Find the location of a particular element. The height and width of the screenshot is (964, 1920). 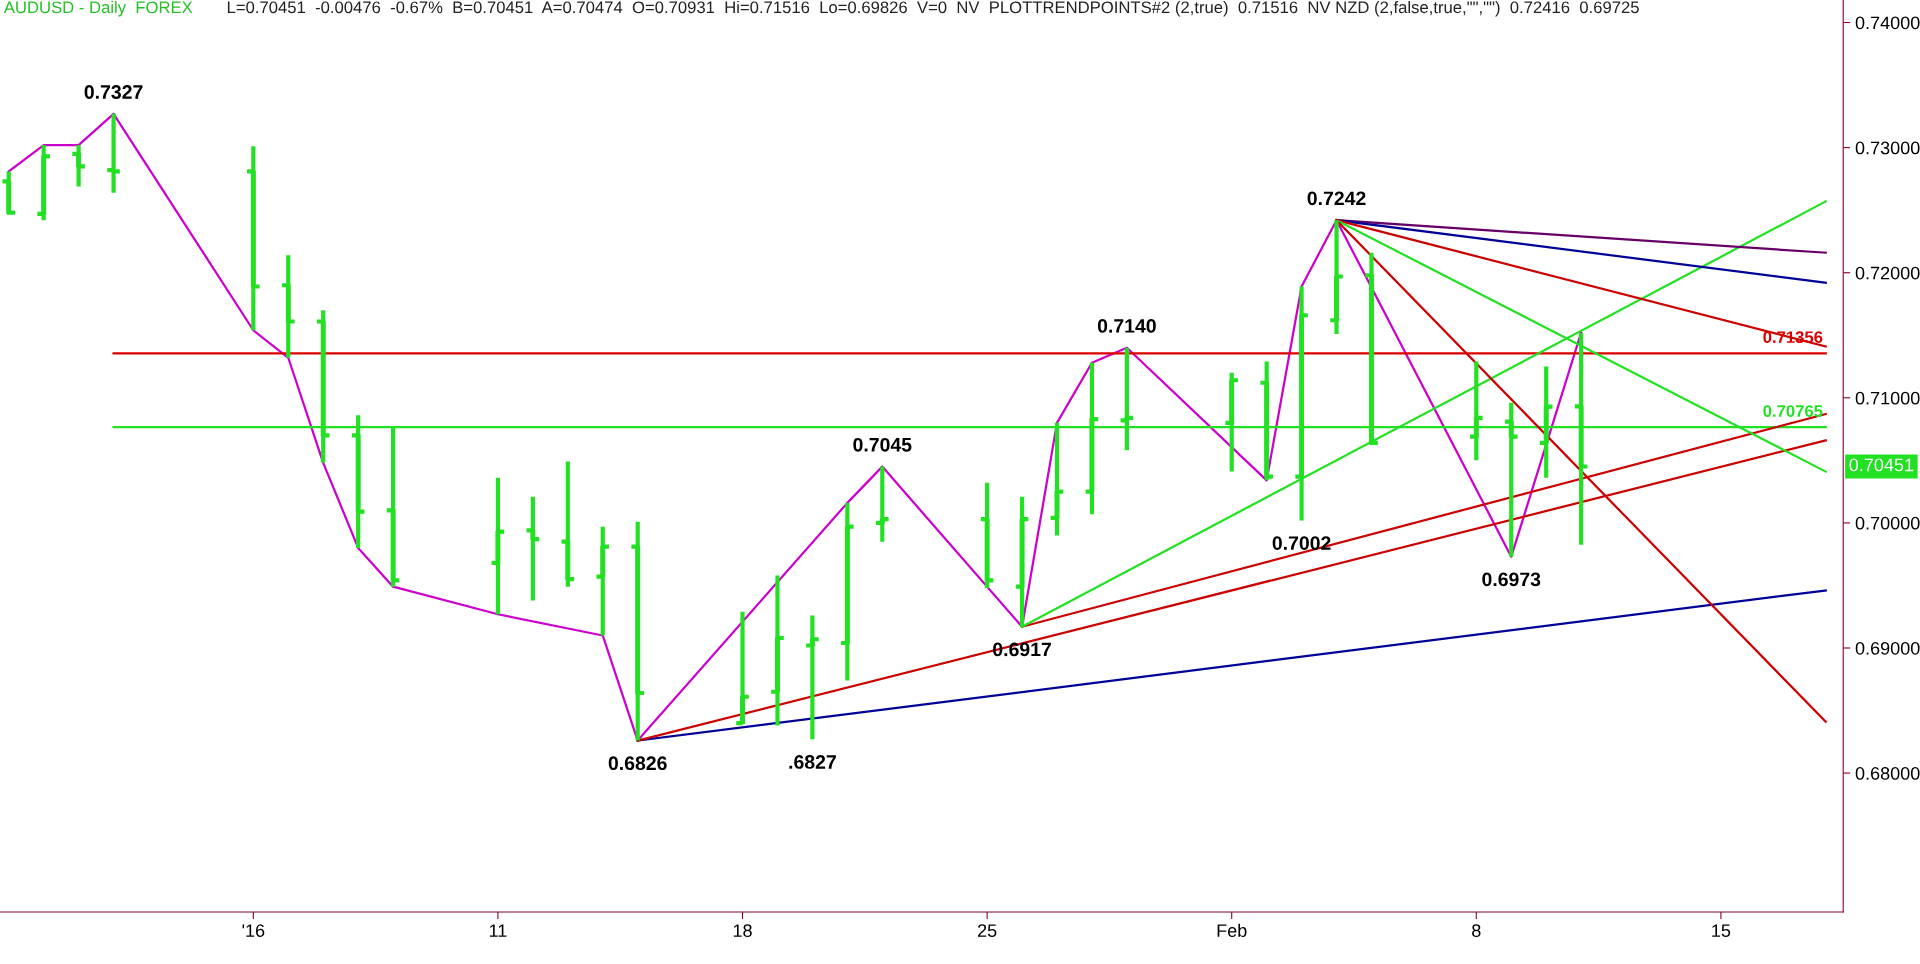

y-tick-label: 0.68000 is located at coordinates (1887, 773).